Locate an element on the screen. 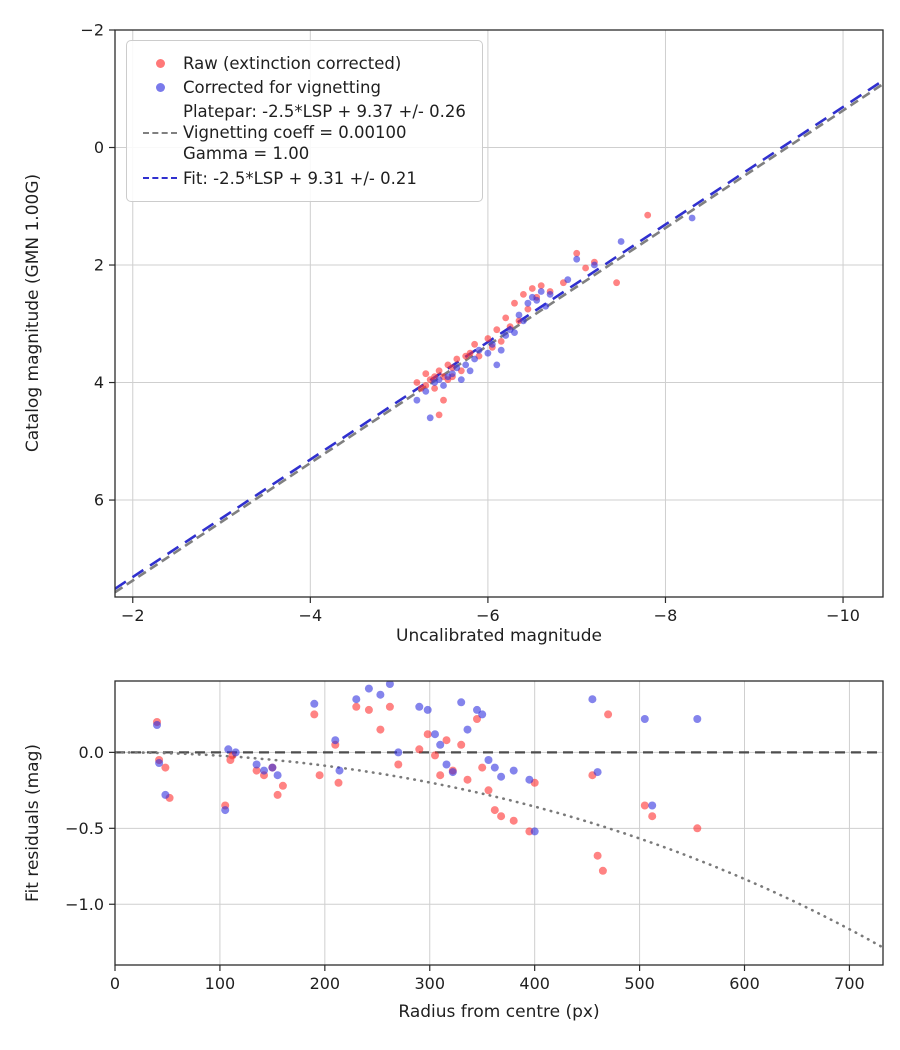 Image resolution: width=900 pixels, height=1050 pixels. svg-text: 4 is located at coordinates (99, 382).